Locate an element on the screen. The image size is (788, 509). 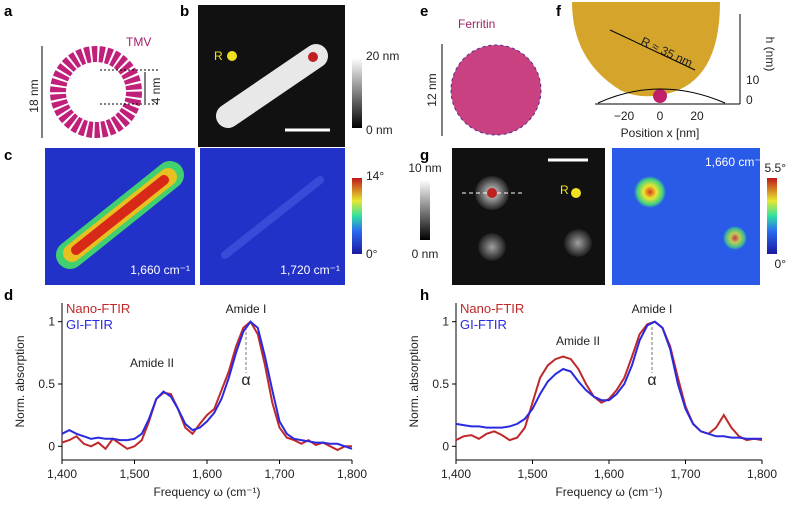
tick-label: 20 is located at coordinates (697, 116).